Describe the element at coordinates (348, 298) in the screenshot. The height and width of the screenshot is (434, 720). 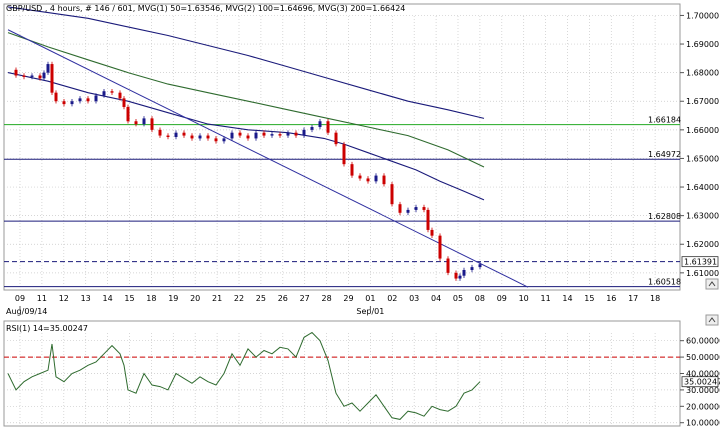
I see `x-tick-label: 29` at that location.